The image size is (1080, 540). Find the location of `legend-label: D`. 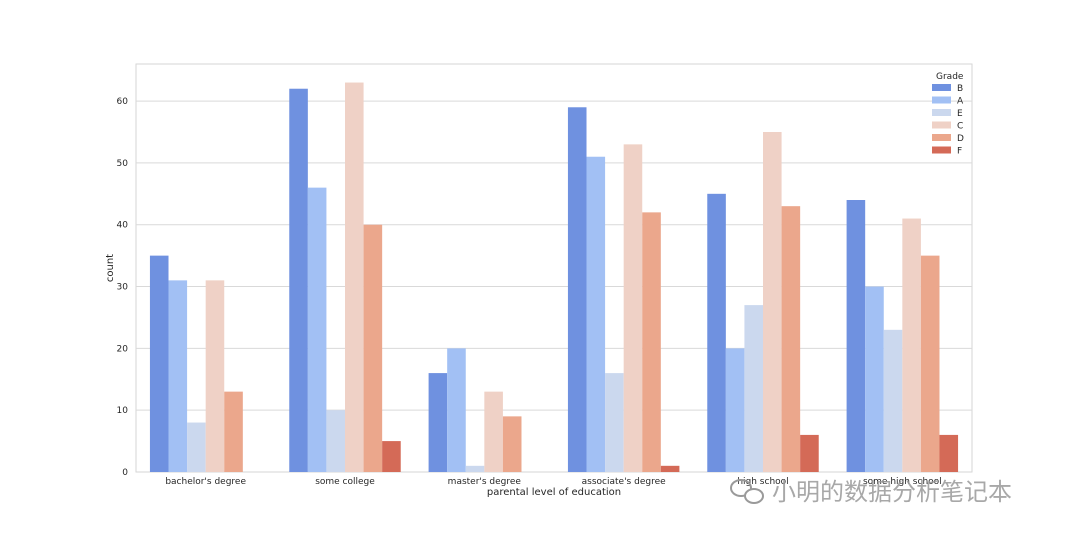

legend-label: D is located at coordinates (960, 139).